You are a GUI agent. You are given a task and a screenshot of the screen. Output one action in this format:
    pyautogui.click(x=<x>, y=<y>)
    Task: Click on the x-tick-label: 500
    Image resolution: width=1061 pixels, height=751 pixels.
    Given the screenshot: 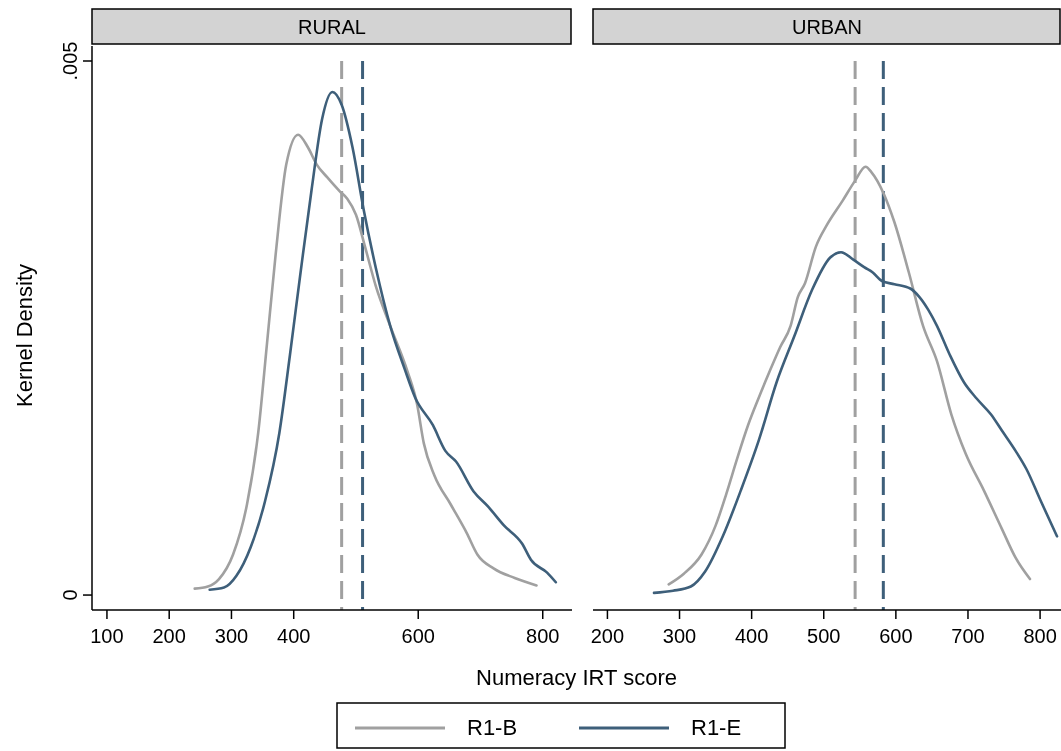 What is the action you would take?
    pyautogui.click(x=824, y=636)
    